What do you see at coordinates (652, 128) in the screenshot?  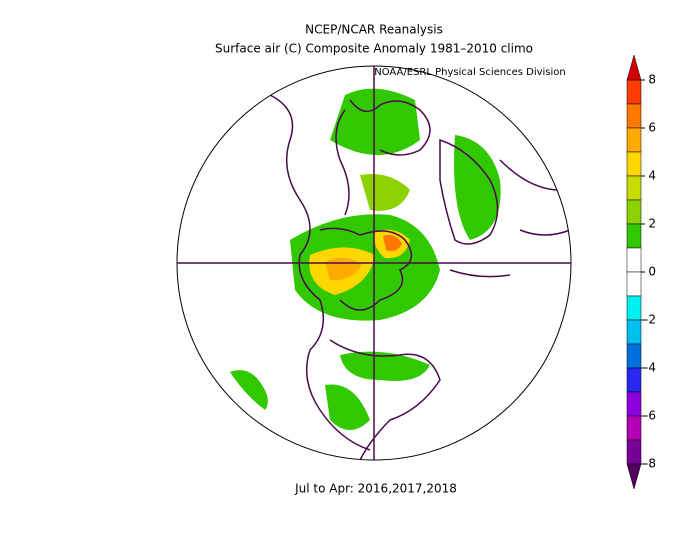 I see `colorbar-tick-label: 6` at bounding box center [652, 128].